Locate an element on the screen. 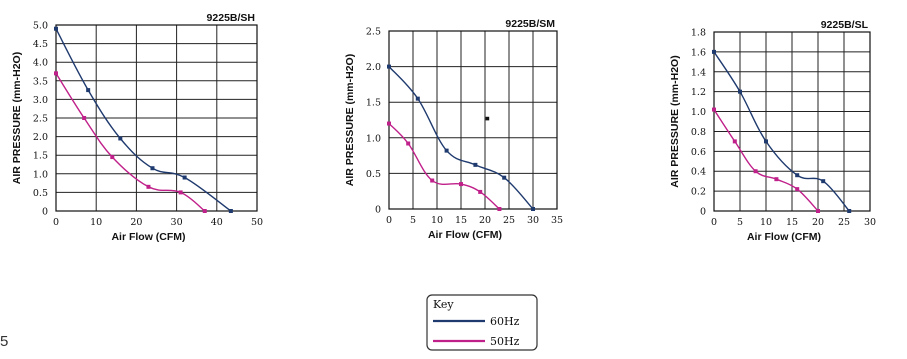  chart-title: 9225B/SM is located at coordinates (530, 24).